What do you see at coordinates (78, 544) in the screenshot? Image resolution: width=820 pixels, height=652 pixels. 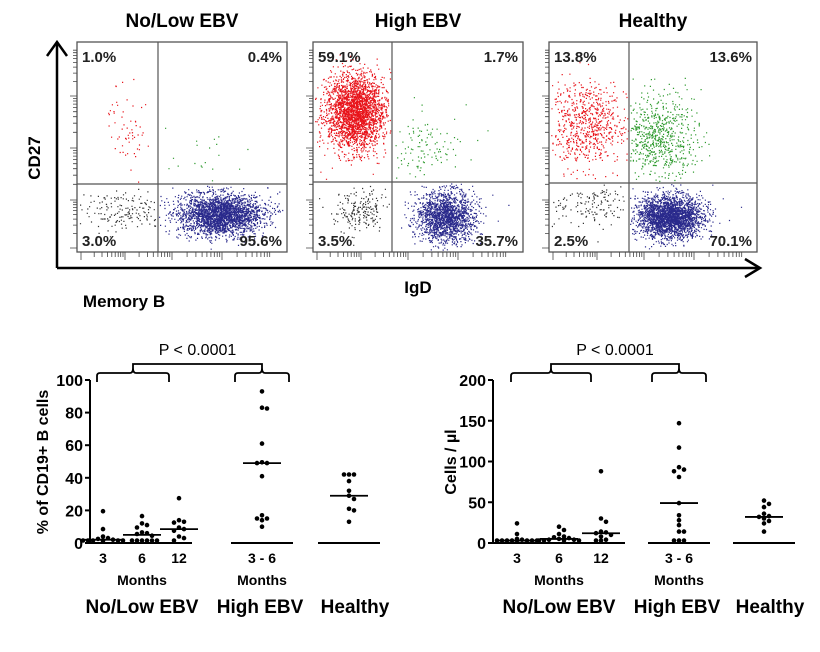 I see `y-tick-label: 0` at bounding box center [78, 544].